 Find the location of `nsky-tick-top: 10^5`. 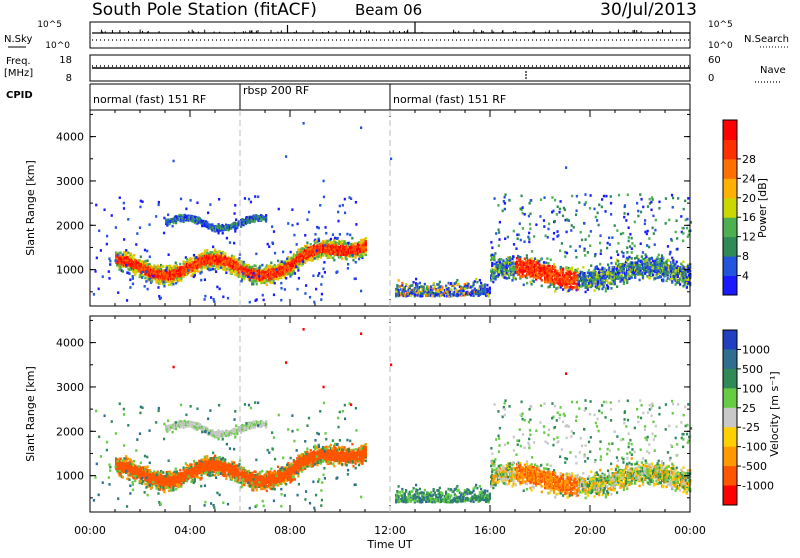

nsky-tick-top: 10^5 is located at coordinates (49, 25).